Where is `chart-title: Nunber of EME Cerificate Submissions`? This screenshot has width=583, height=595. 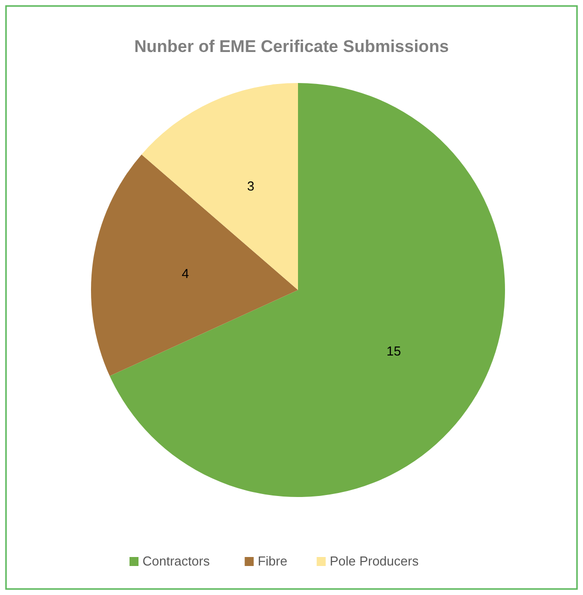
chart-title: Nunber of EME Cerificate Submissions is located at coordinates (291, 46).